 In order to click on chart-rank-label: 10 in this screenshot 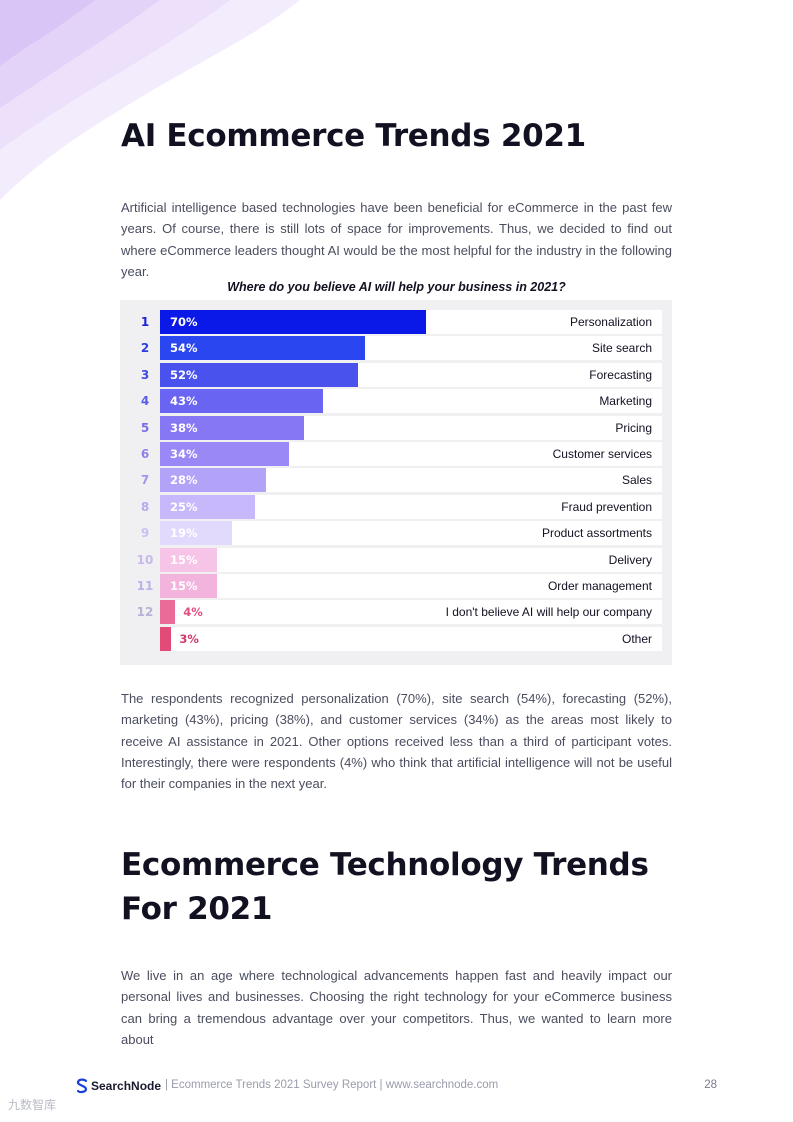, I will do `click(145, 559)`.